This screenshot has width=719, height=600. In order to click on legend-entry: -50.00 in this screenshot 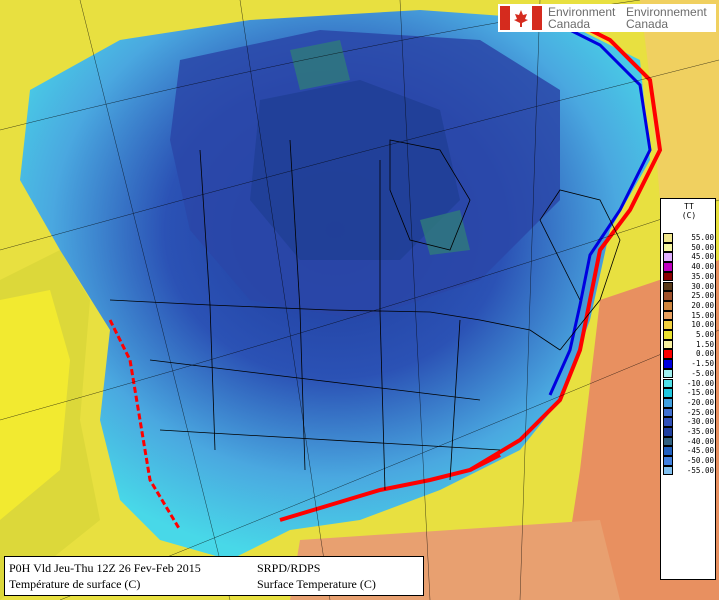, I will do `click(689, 461)`.